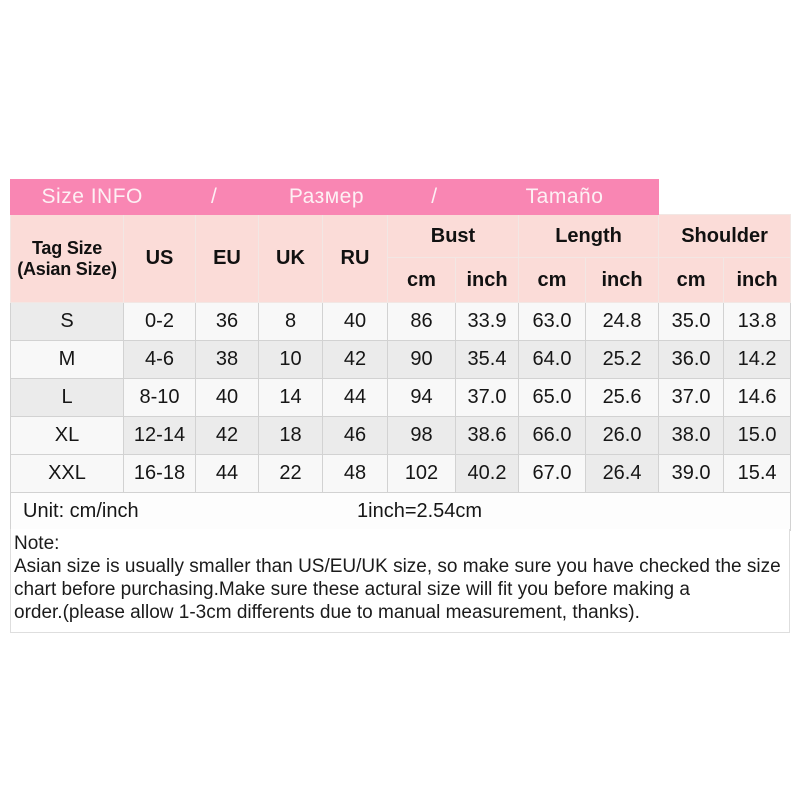 This screenshot has width=800, height=800. Describe the element at coordinates (290, 435) in the screenshot. I see `uk-cell: 18` at that location.